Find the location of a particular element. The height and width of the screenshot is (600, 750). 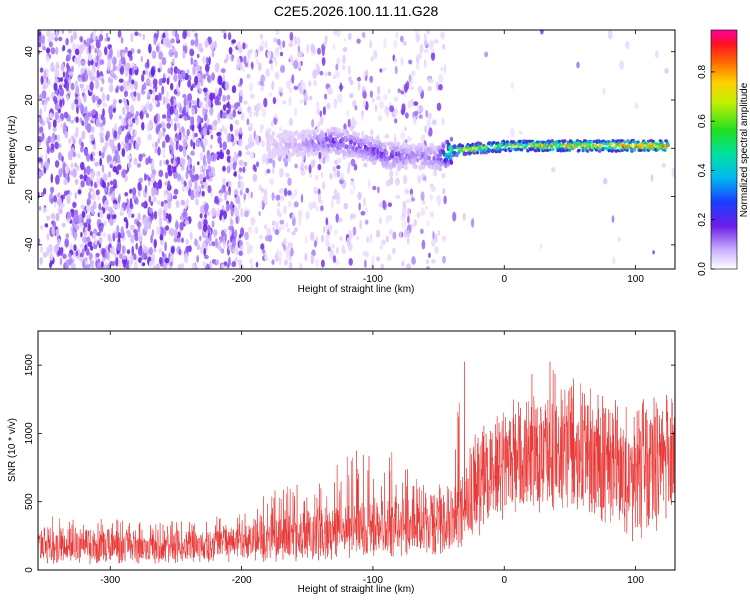

spectrogram-x-label: Height of straight line (km) is located at coordinates (356, 289).